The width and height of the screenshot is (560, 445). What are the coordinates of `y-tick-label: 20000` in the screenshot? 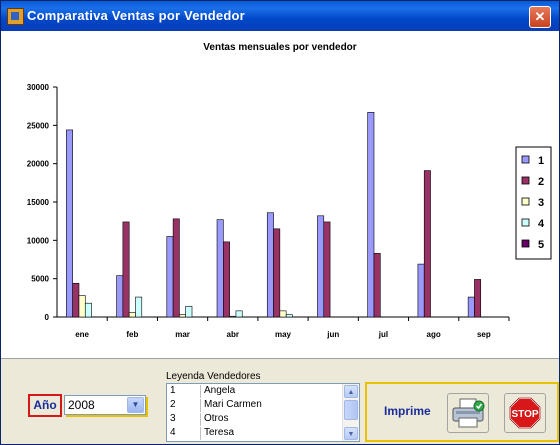 It's located at (38, 164).